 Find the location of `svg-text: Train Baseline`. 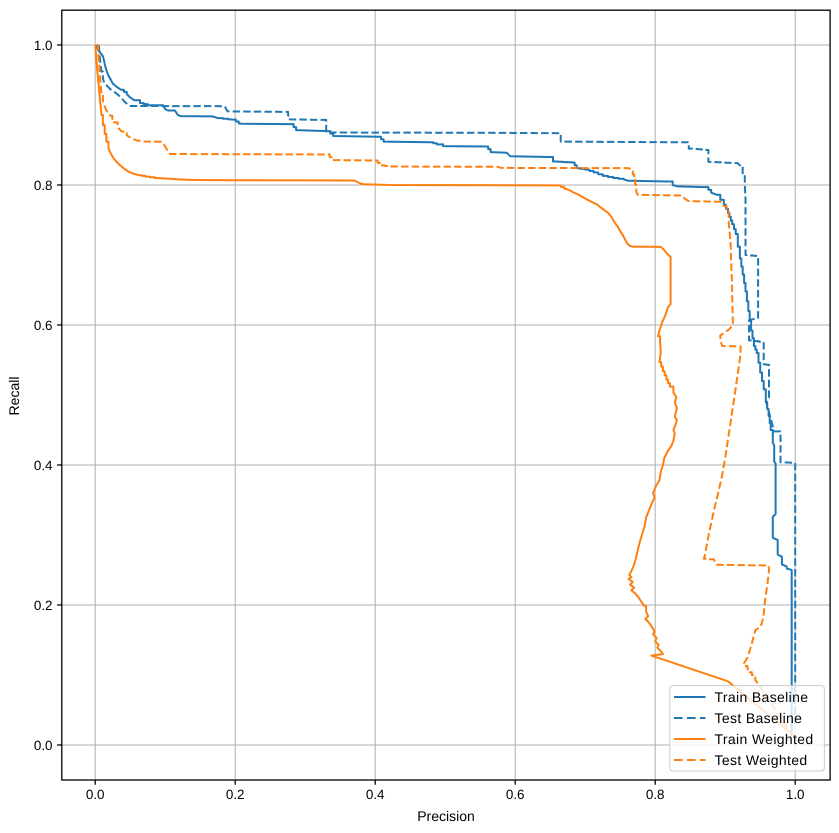

svg-text: Train Baseline is located at coordinates (762, 697).